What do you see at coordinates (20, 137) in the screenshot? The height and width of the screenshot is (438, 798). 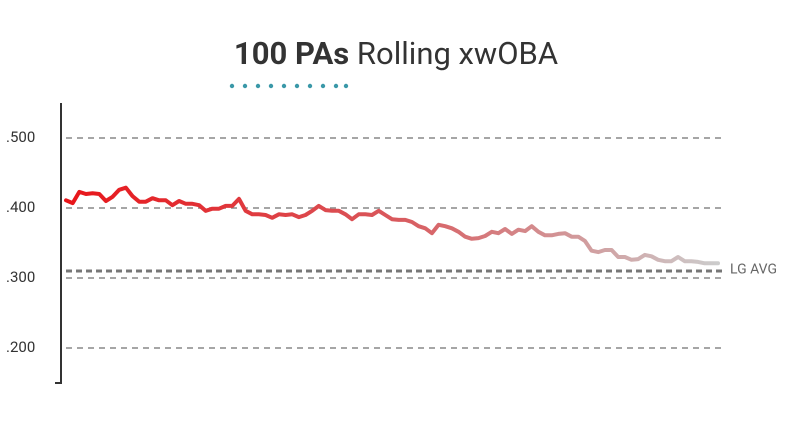 I see `y-tick-label: .500` at bounding box center [20, 137].